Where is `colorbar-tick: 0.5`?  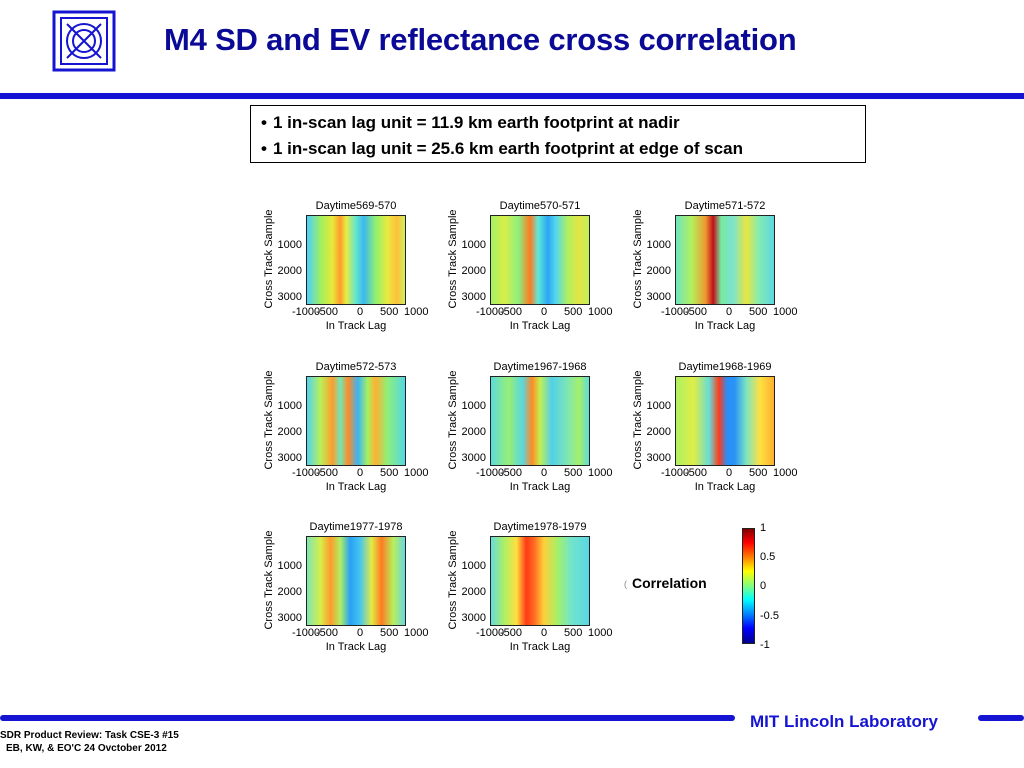 colorbar-tick: 0.5 is located at coordinates (768, 557).